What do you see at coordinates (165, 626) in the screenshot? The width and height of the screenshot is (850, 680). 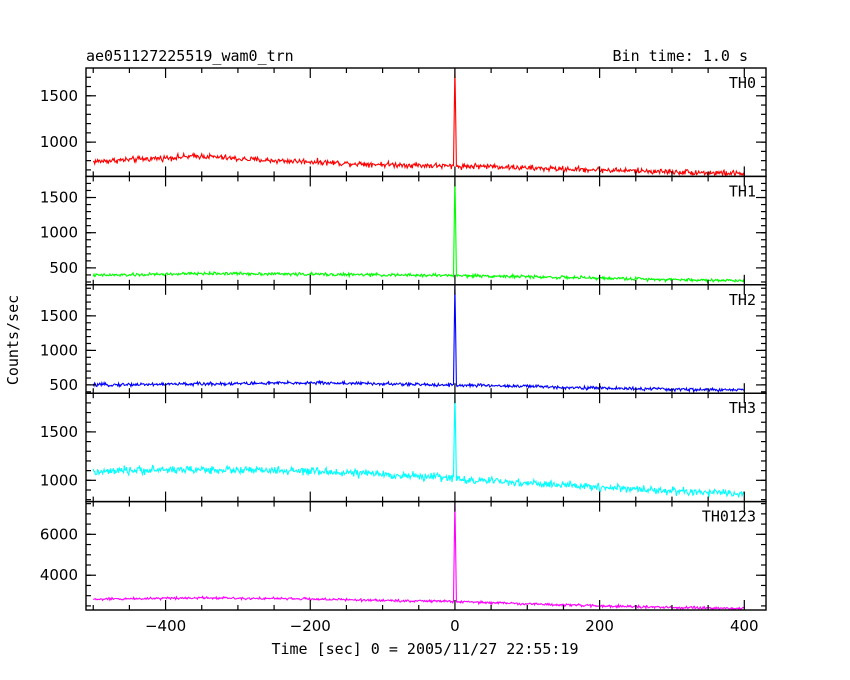 I see `x-tick-label: −400` at bounding box center [165, 626].